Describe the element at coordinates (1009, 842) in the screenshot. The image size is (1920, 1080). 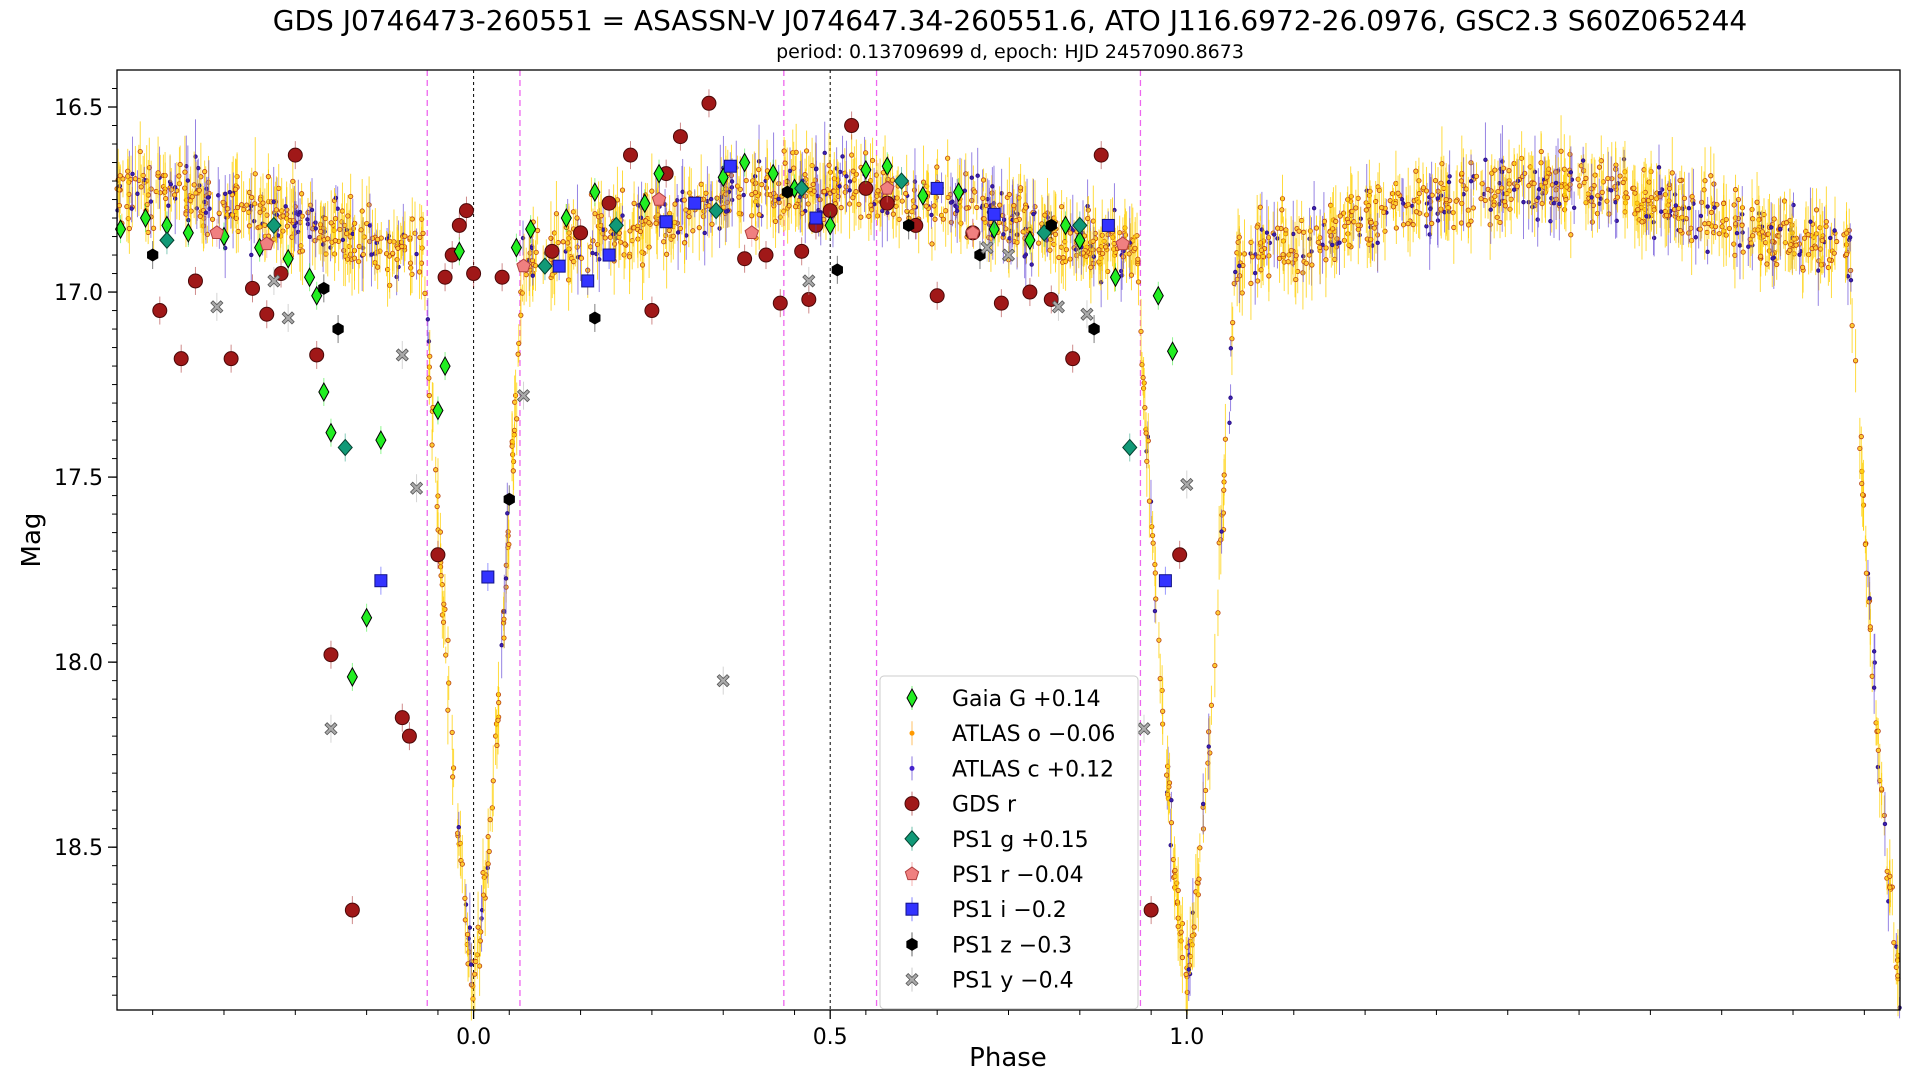
I see `legend-box` at that location.